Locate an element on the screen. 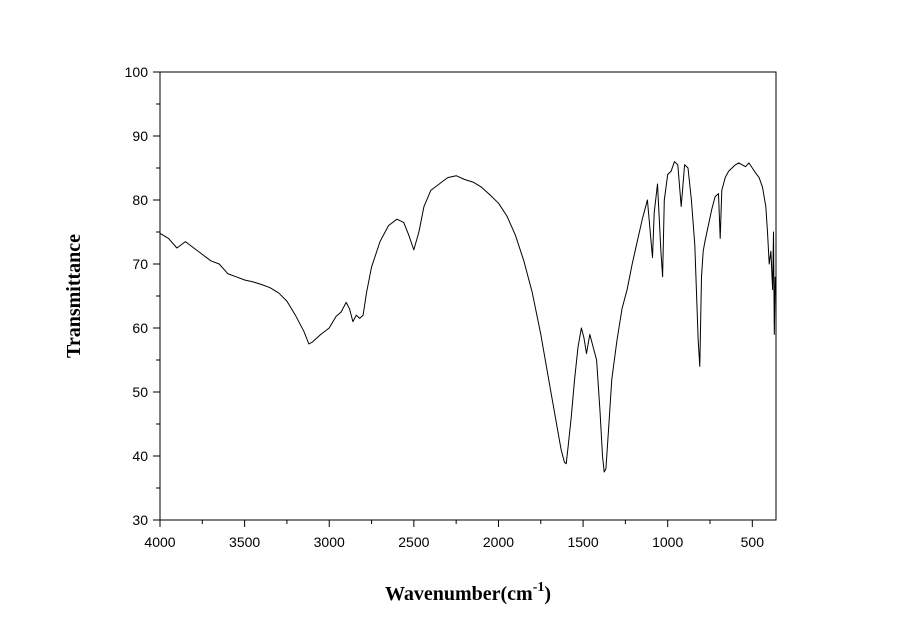  x-axis-title: Wavenumber(cm-1) is located at coordinates (468, 592).